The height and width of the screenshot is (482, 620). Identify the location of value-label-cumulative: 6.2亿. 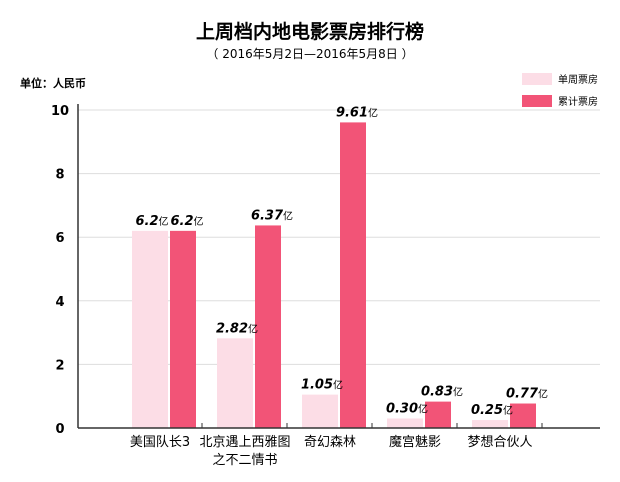
(186, 221).